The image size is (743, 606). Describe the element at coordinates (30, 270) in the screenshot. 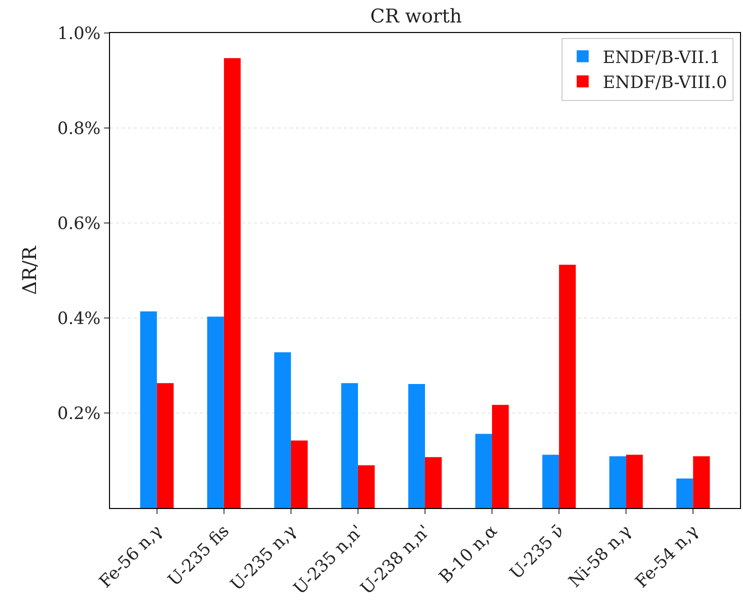

I see `y-axis-title: ΔR/R` at that location.